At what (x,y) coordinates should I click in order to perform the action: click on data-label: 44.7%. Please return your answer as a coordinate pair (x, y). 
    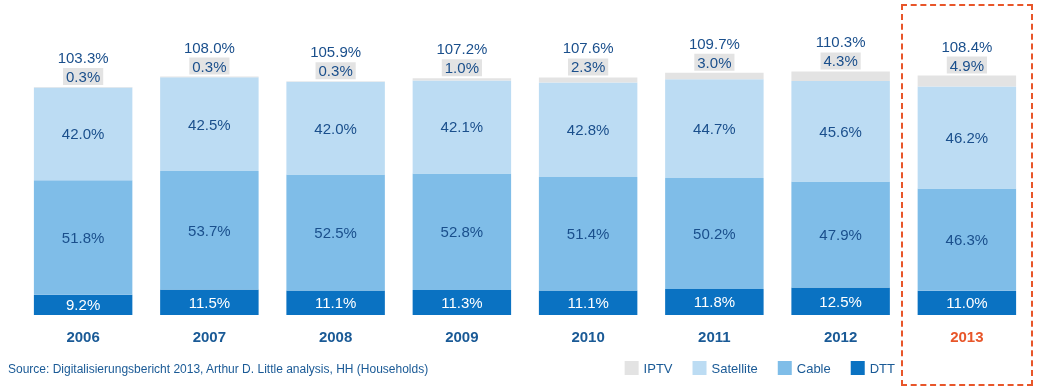
    Looking at the image, I should click on (714, 129).